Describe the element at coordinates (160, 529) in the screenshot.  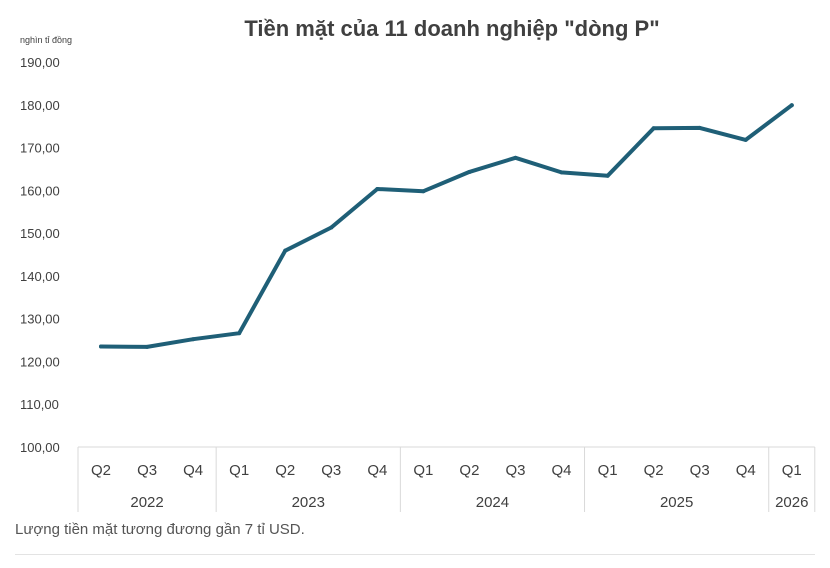
I see `image-caption: Lượng tiền mặt tương đương gần 7 tỉ USD.` at that location.